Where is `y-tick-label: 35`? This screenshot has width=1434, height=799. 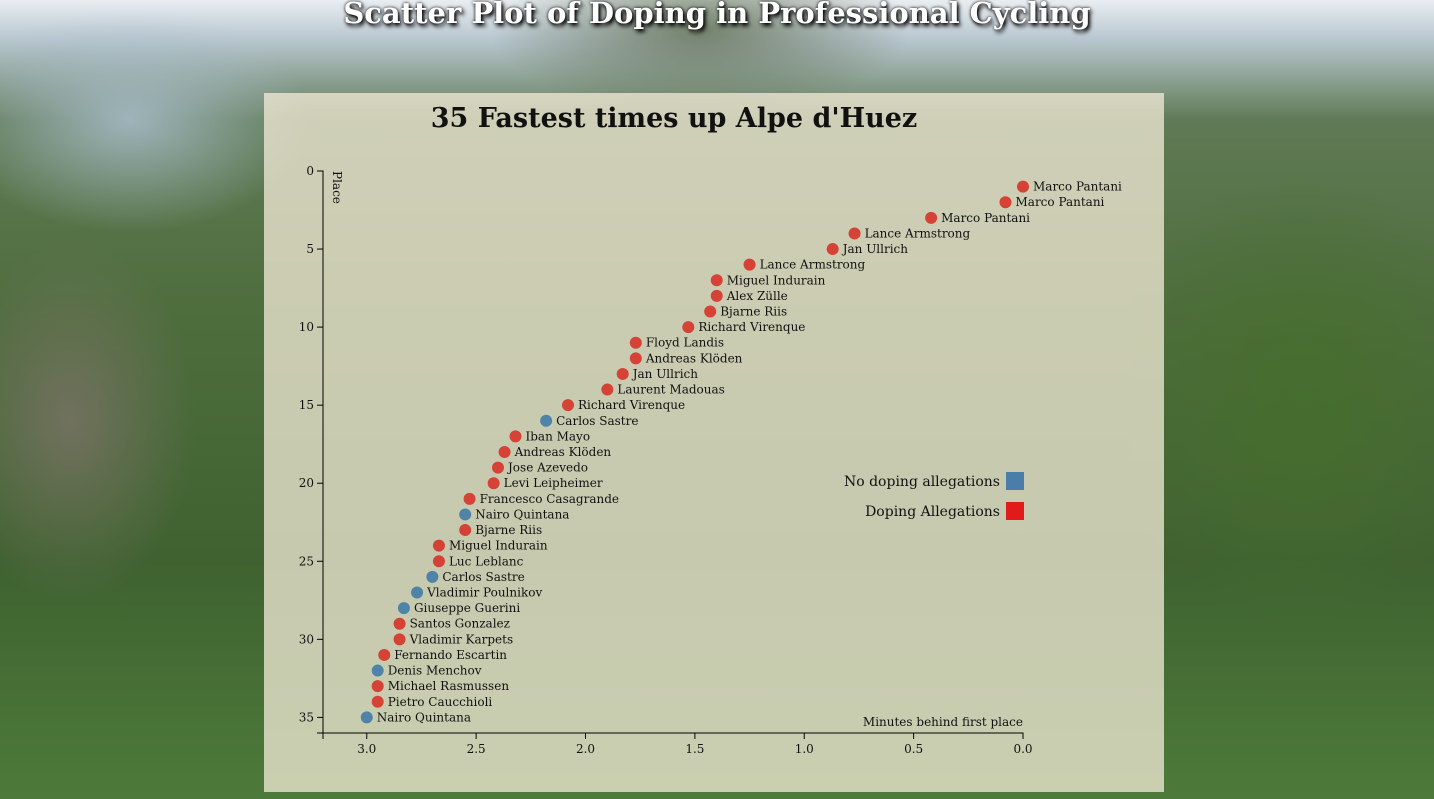
y-tick-label: 35 is located at coordinates (306, 717).